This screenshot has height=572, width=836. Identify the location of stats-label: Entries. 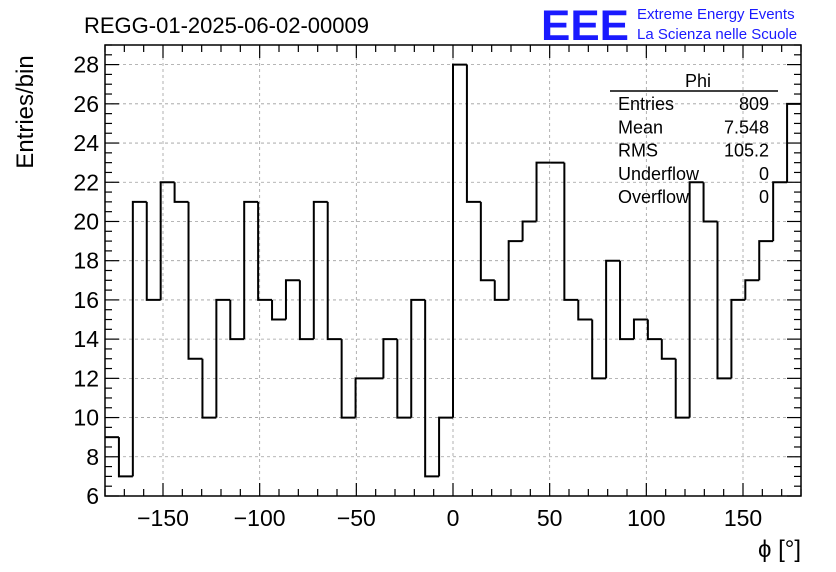
(646, 104).